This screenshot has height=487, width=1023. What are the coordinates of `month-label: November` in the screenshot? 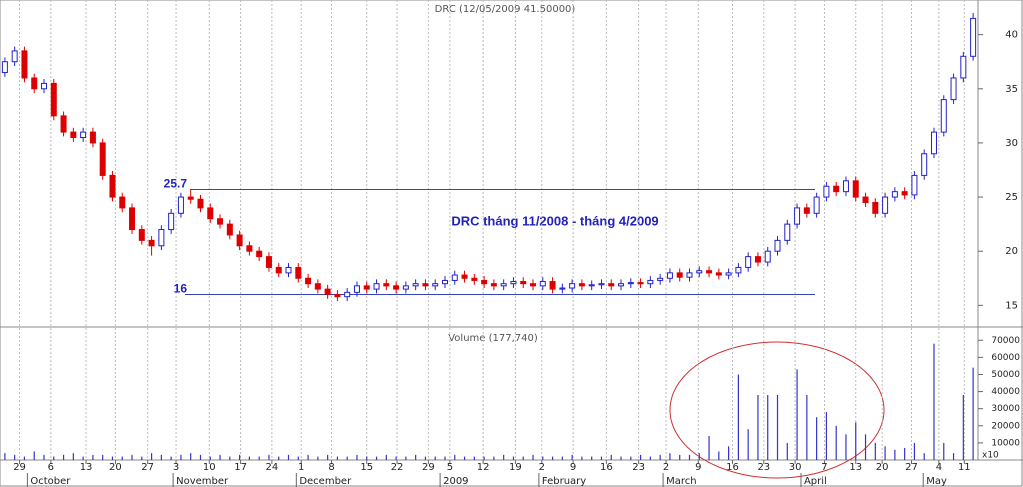 It's located at (202, 481).